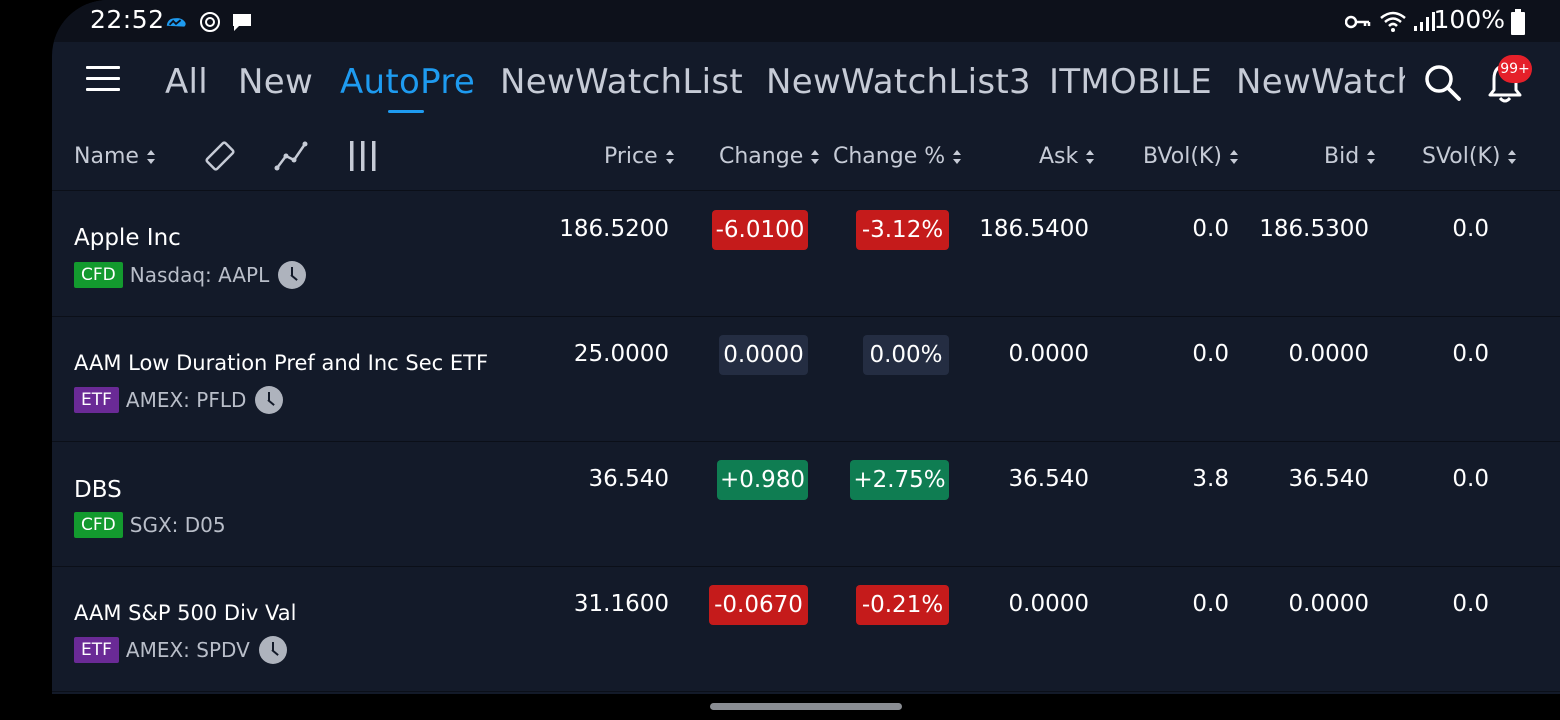  What do you see at coordinates (281, 363) in the screenshot?
I see `instrument-name: AAM Low Duration Pref and Inc Sec ETF` at bounding box center [281, 363].